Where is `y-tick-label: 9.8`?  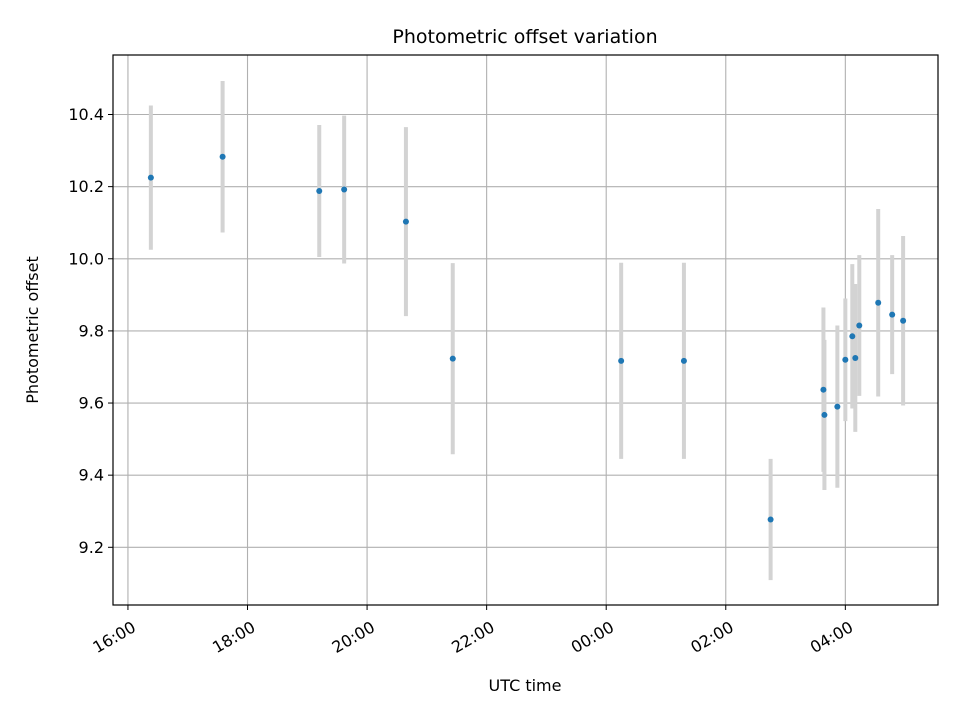
y-tick-label: 9.8 is located at coordinates (91, 330).